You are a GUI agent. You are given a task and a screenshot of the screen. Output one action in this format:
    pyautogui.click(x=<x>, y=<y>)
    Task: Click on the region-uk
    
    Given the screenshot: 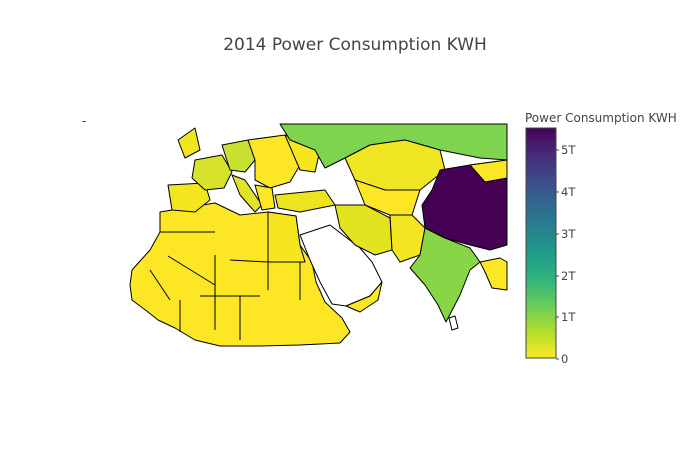 What is the action you would take?
    pyautogui.click(x=189, y=143)
    